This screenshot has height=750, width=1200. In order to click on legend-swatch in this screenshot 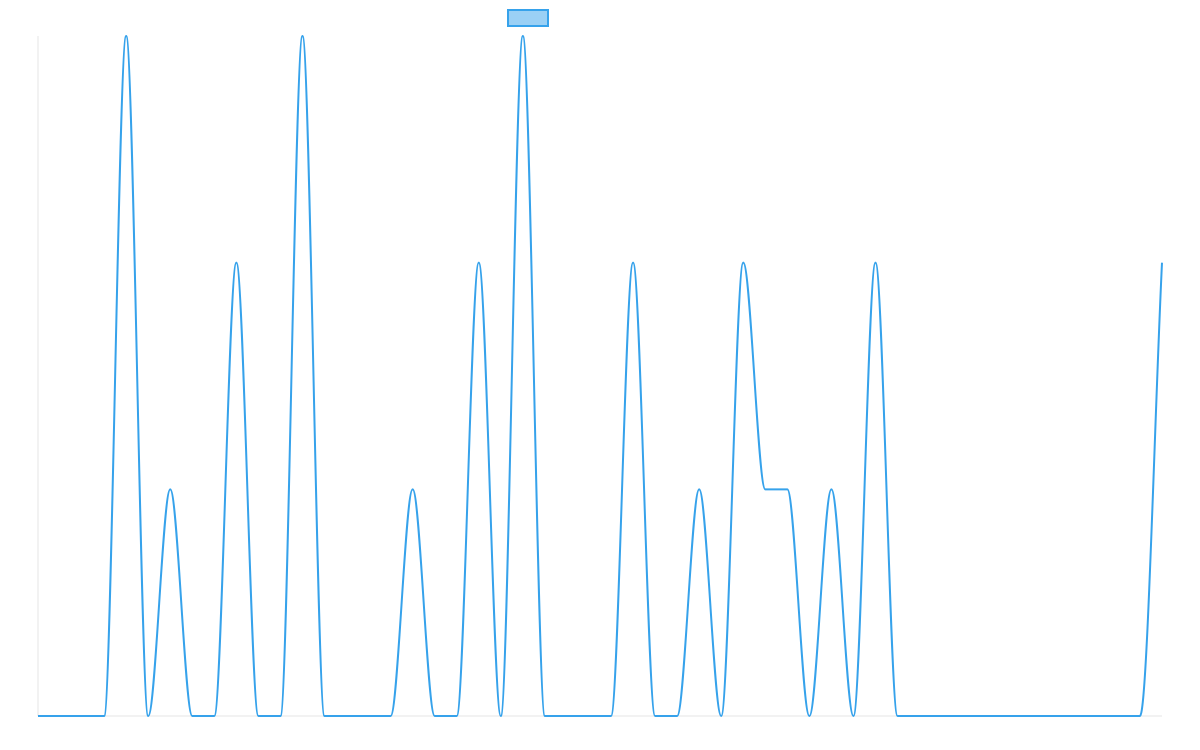, I will do `click(528, 18)`.